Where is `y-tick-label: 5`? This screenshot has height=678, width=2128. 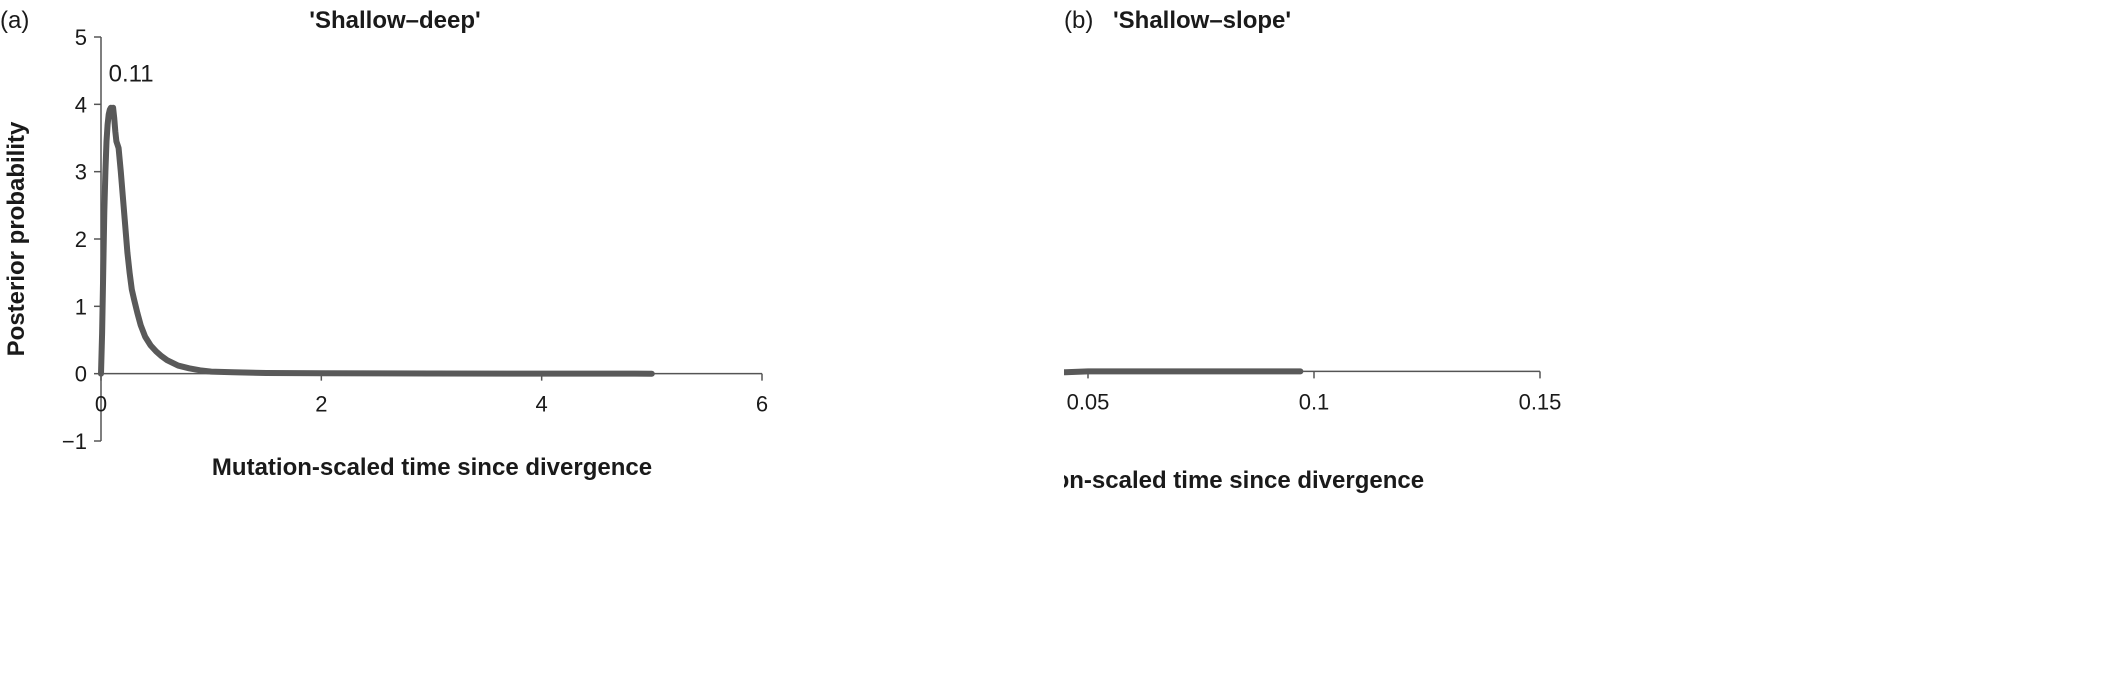 y-tick-label: 5 is located at coordinates (81, 37).